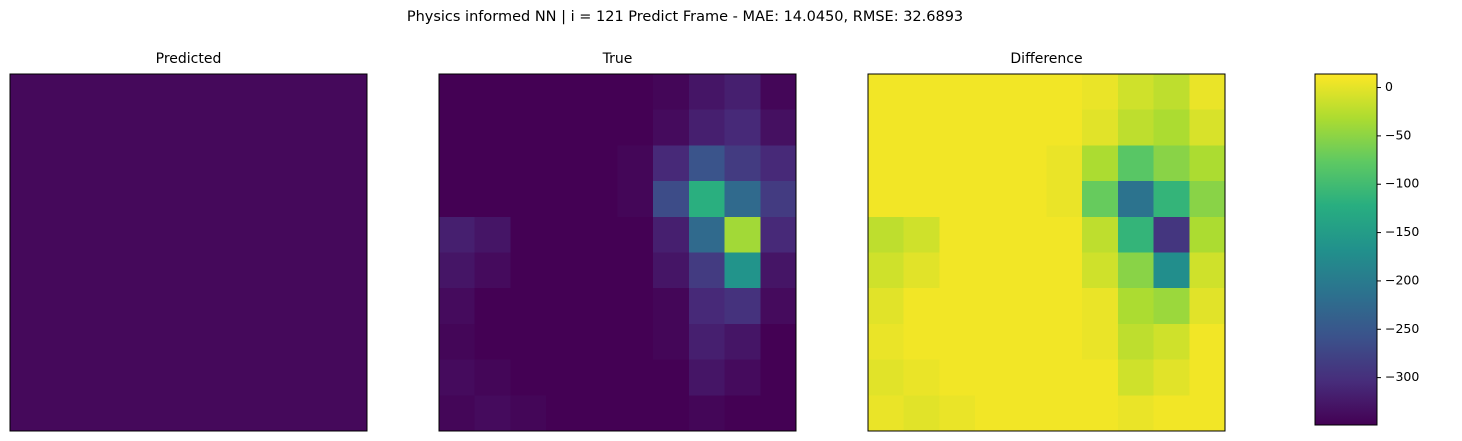 The width and height of the screenshot is (1462, 441). Describe the element at coordinates (1402, 279) in the screenshot. I see `colorbar-tick-label: −200` at that location.